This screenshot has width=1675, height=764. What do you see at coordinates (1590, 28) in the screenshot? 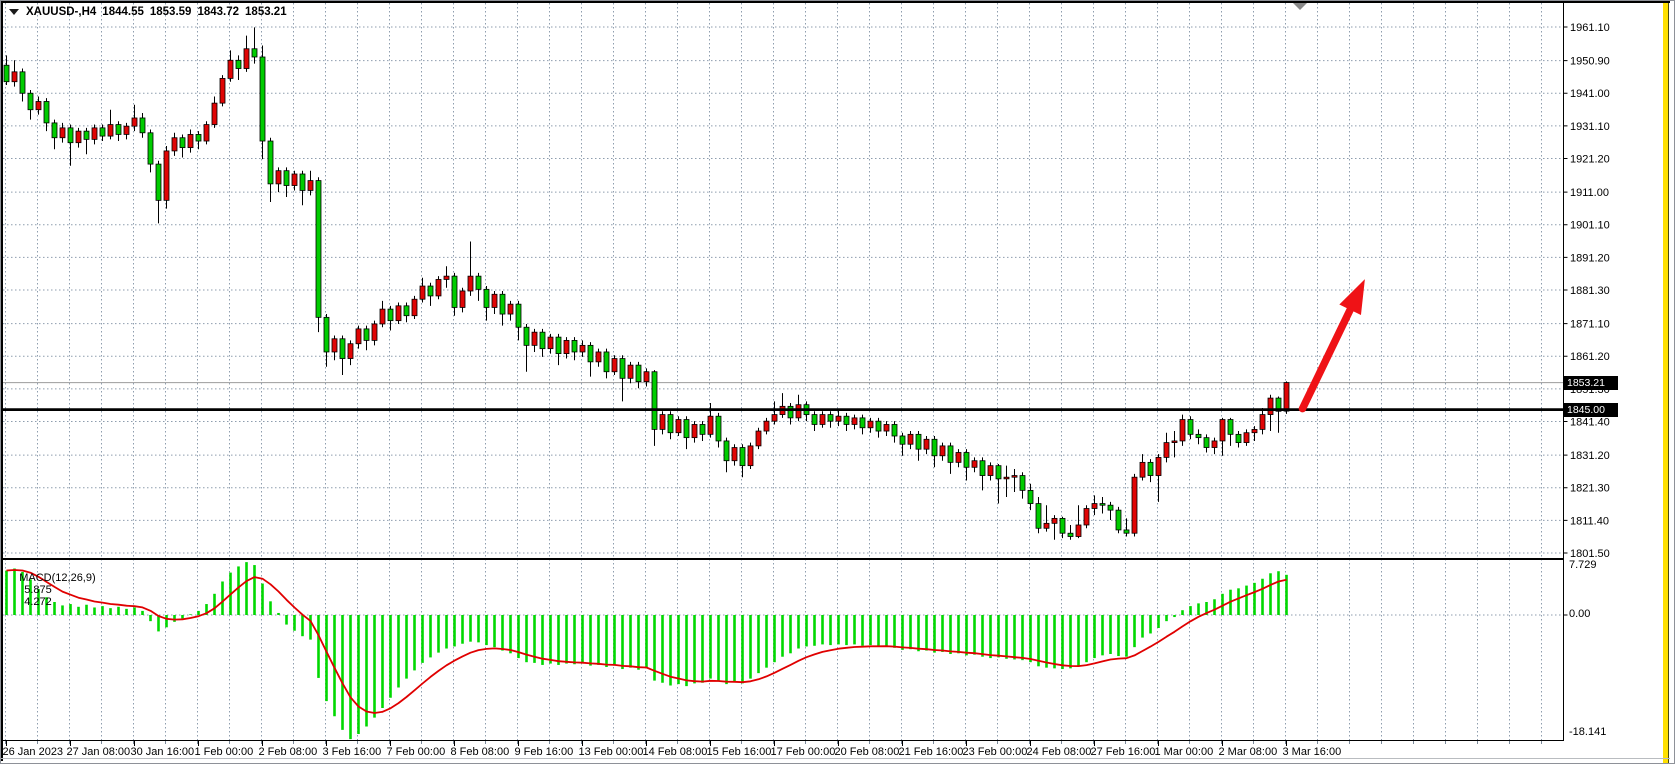
I see `price-tick-label: 1961.10` at bounding box center [1590, 28].